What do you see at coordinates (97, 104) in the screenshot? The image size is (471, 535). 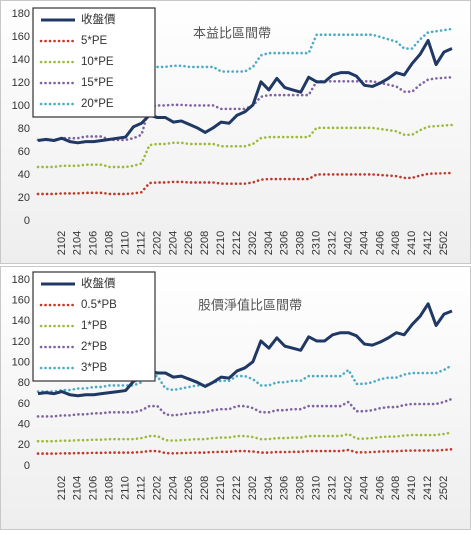 I see `legend-label: 20*PE` at bounding box center [97, 104].